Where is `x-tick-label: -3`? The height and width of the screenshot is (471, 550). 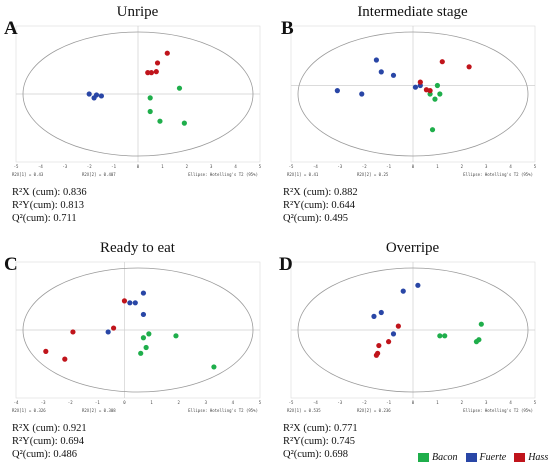 x-tick-label: -3 is located at coordinates (339, 166).